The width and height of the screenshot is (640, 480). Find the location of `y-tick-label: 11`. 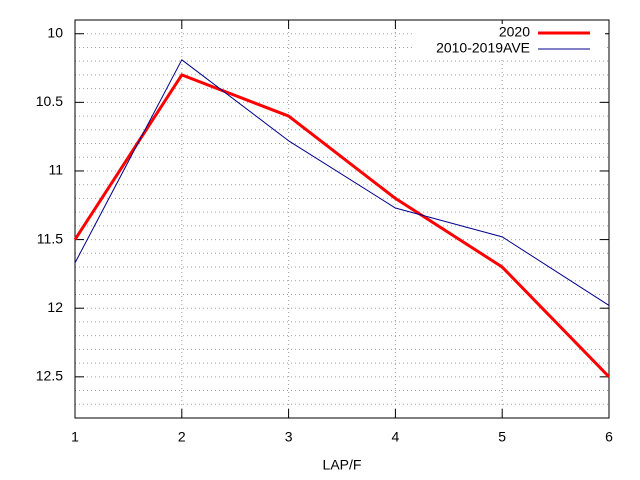

y-tick-label: 11 is located at coordinates (55, 170).